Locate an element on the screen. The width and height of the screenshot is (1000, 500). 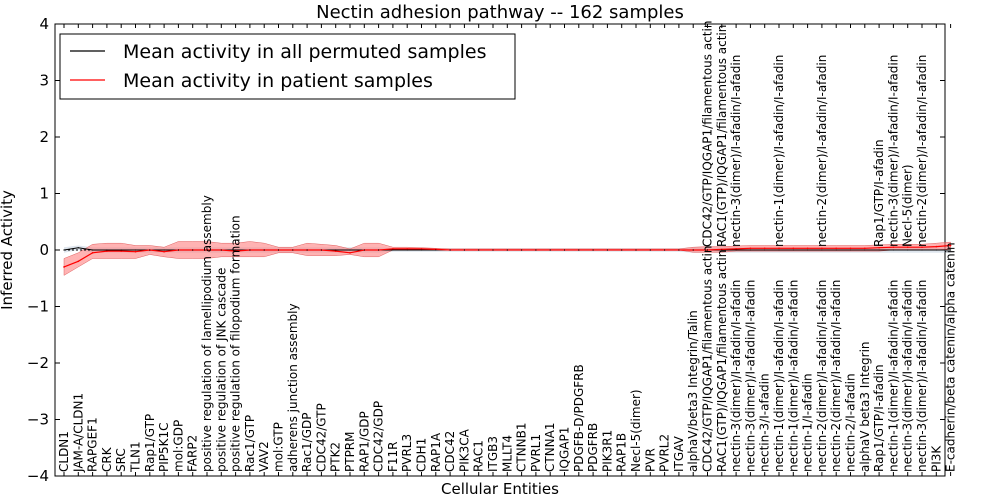
x-category-label: mol:GTP is located at coordinates (279, 447).